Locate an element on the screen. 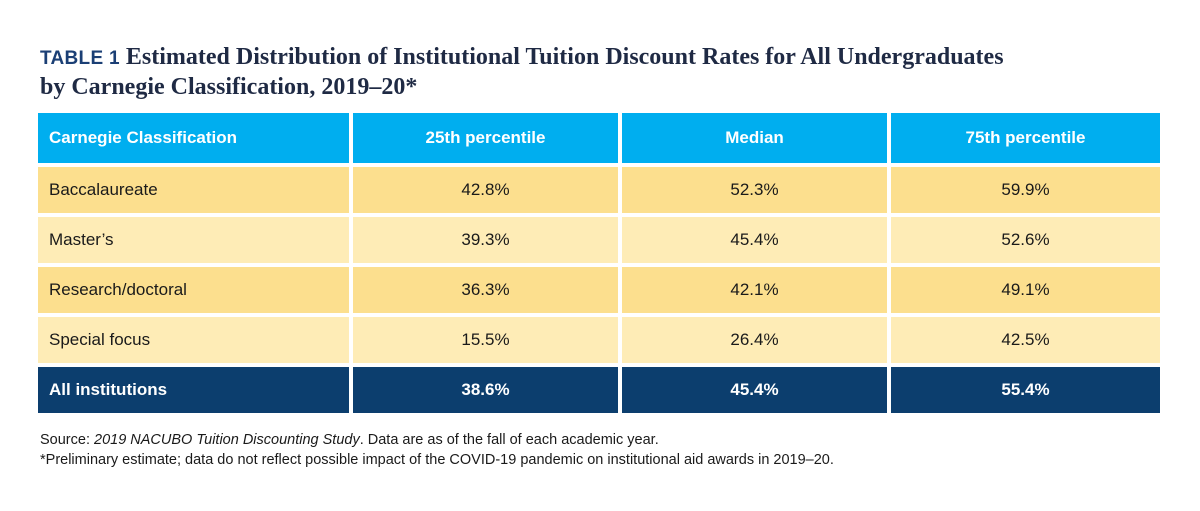 The height and width of the screenshot is (511, 1200). header-75th-percentile: 75th percentile is located at coordinates (1025, 138).